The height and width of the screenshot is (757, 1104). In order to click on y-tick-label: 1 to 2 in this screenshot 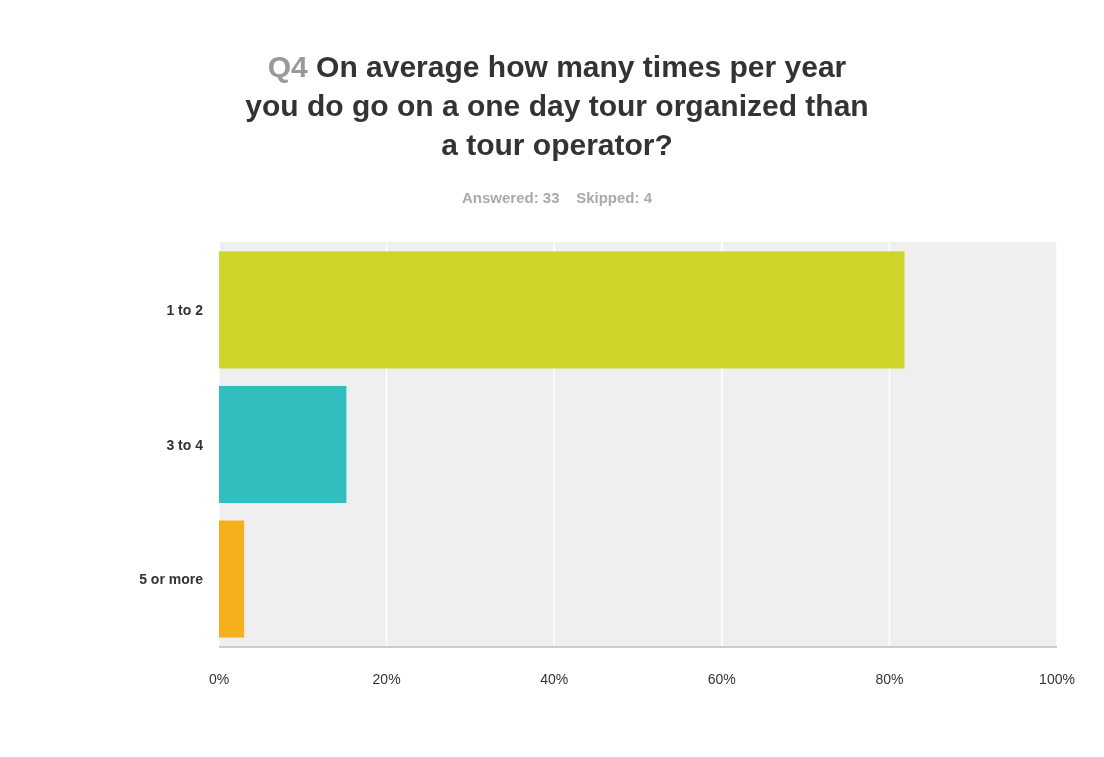, I will do `click(185, 309)`.